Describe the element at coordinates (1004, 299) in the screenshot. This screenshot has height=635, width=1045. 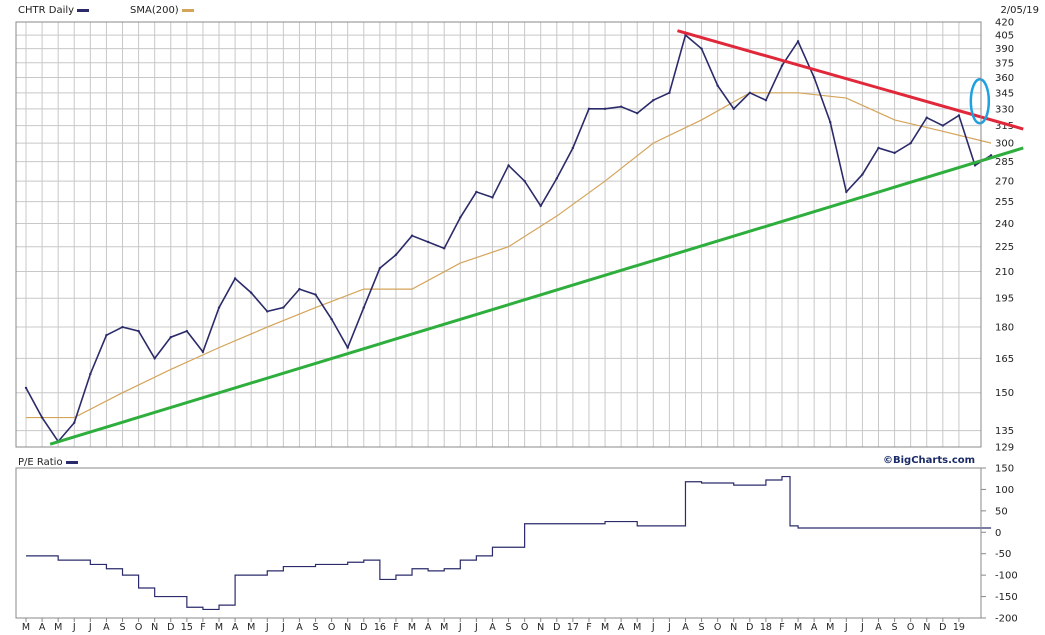
I see `y-tick-label: 195` at that location.